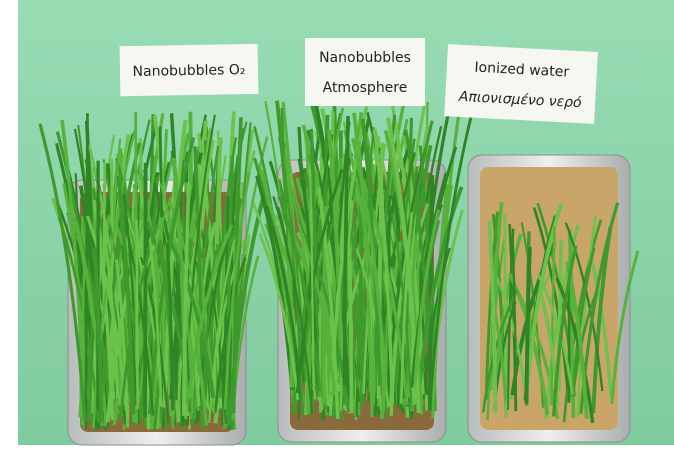  I want to click on label-card: Nanobubbles O₂, so click(189, 70).